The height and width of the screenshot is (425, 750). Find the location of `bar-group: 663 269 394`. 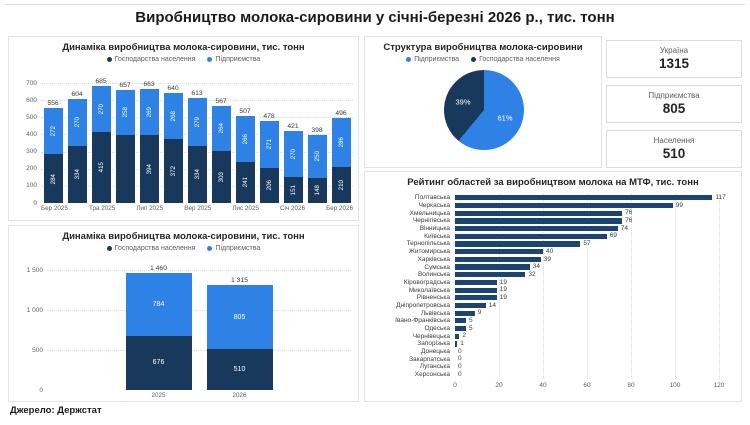

bar-group: 663 269 394 is located at coordinates (149, 142).